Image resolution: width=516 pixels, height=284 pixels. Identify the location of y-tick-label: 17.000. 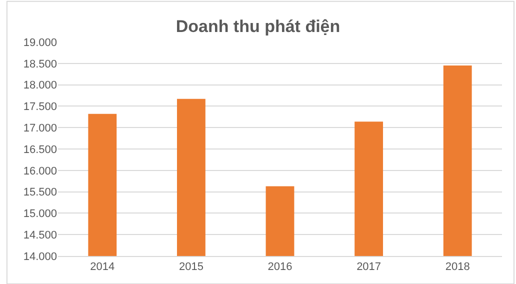
(40, 128).